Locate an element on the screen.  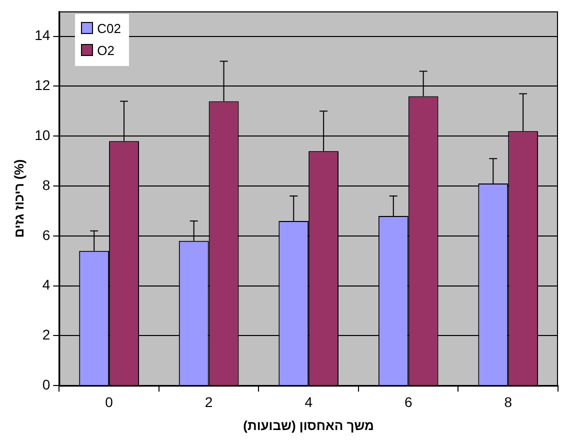
y-tick-label: 14 is located at coordinates (42, 35).